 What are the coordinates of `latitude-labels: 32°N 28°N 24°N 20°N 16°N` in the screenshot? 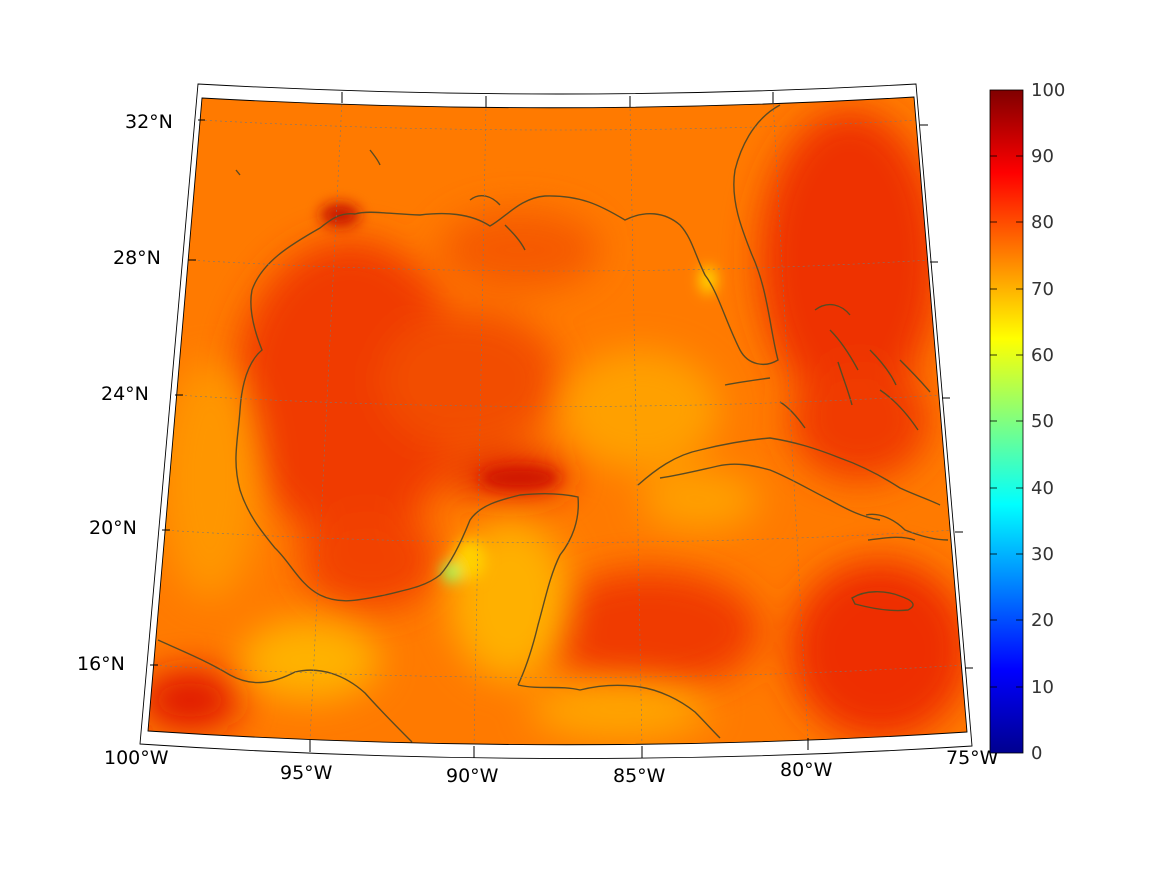 It's located at (125, 393).